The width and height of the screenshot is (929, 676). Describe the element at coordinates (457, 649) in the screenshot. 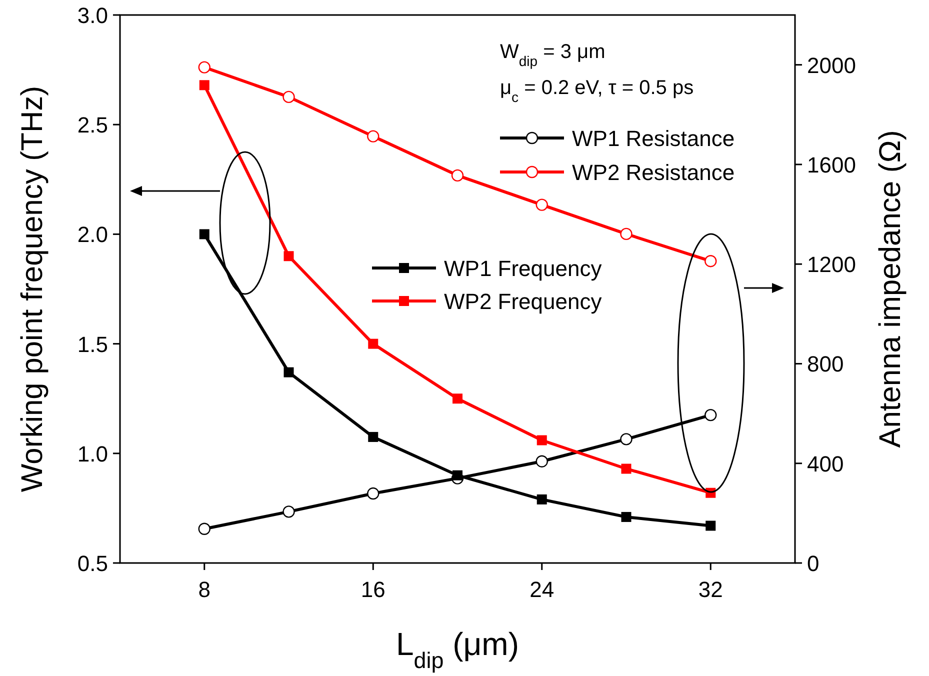

I see `x-axis-title: L$_{dip}$ (μm)` at that location.